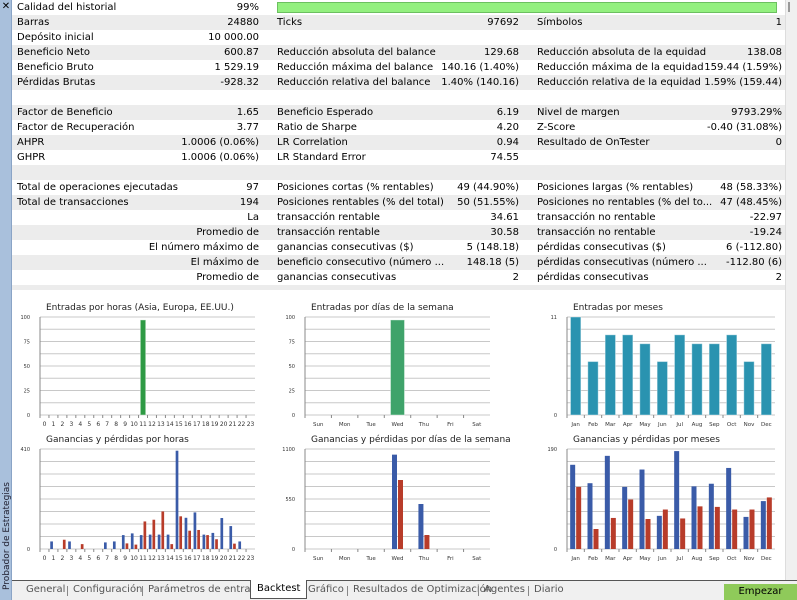 The height and width of the screenshot is (600, 797). I want to click on value: 49 (44.90%), so click(488, 187).